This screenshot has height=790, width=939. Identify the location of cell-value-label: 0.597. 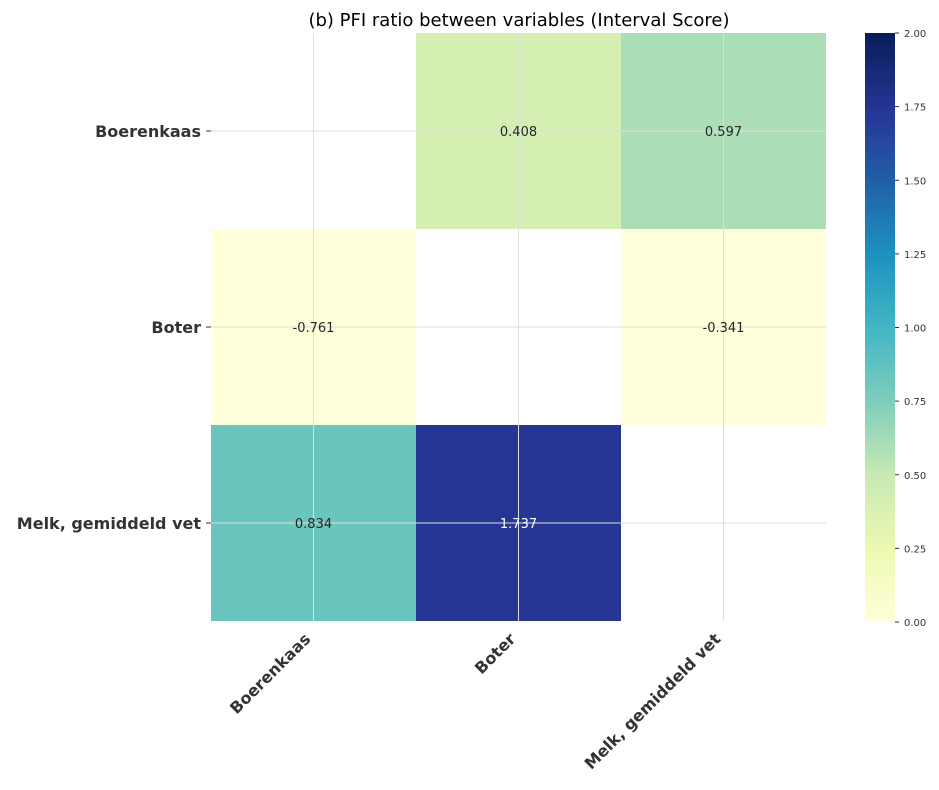
(723, 132).